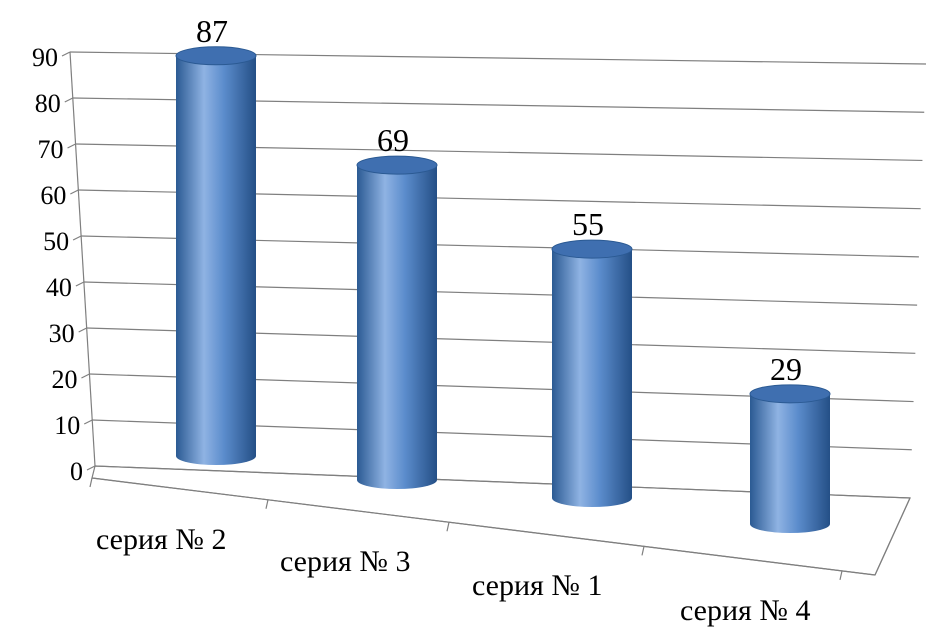  Describe the element at coordinates (48, 103) in the screenshot. I see `y-tick-label-80: 80` at that location.